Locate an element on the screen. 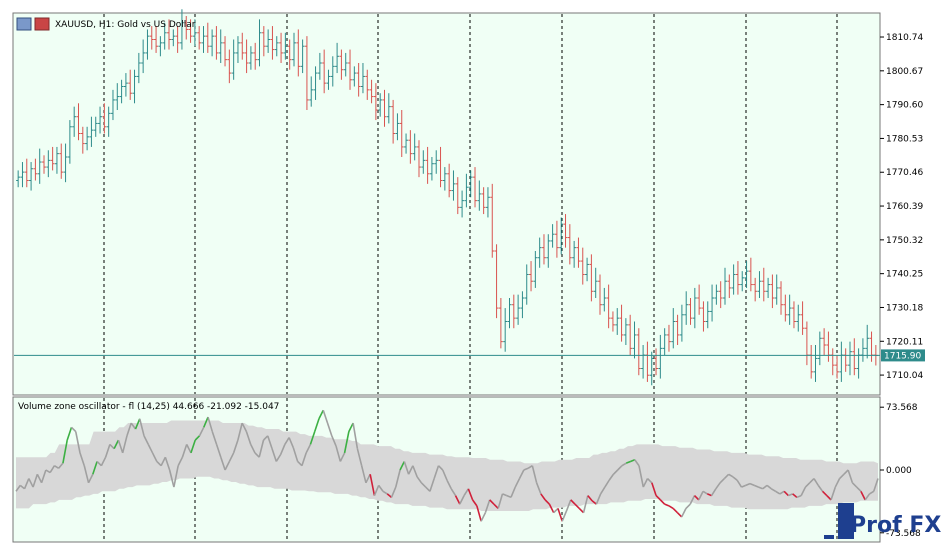 This screenshot has width=946, height=549. current-price-tag is located at coordinates (903, 355).